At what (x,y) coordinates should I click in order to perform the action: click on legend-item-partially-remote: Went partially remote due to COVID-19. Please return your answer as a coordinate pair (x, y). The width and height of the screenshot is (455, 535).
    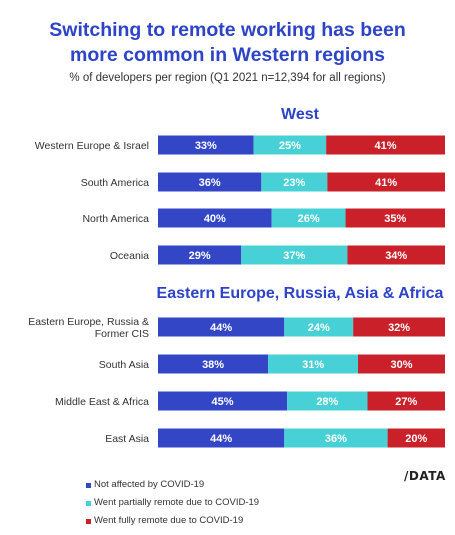
    Looking at the image, I should click on (172, 503).